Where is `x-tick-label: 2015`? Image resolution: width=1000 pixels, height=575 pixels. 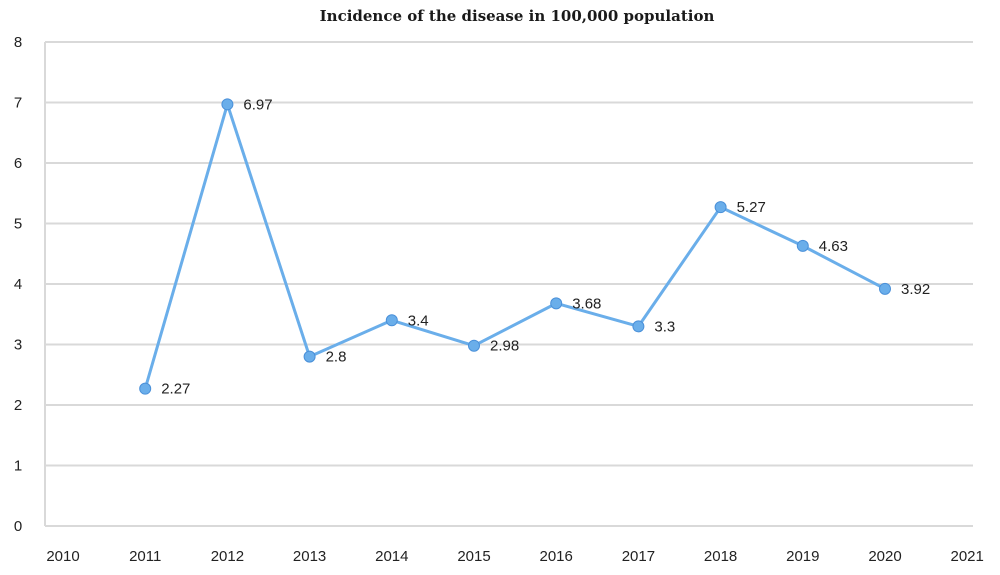 x-tick-label: 2015 is located at coordinates (473, 556).